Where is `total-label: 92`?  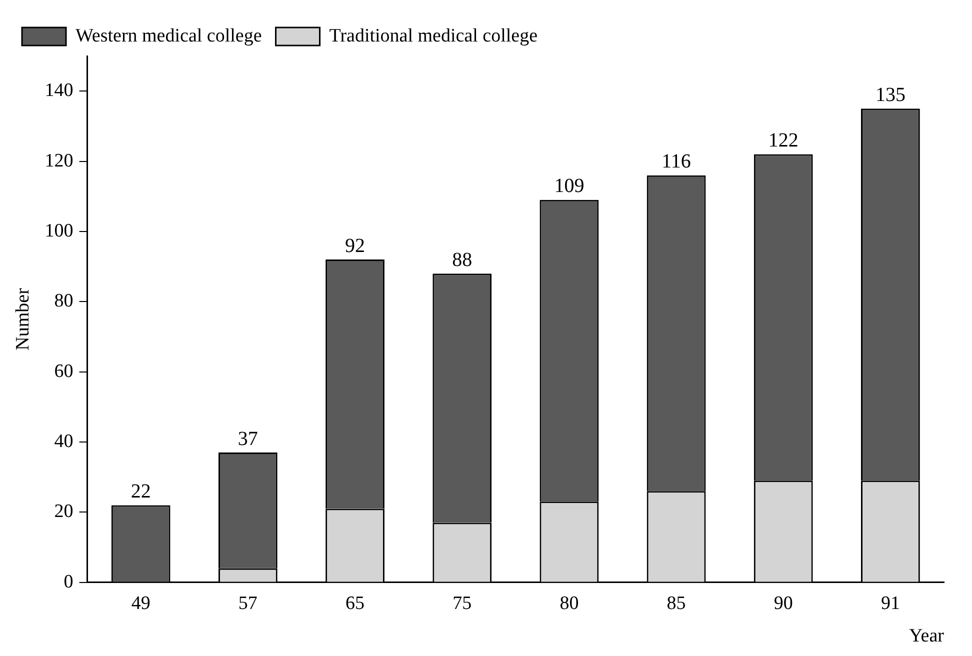 total-label: 92 is located at coordinates (355, 245).